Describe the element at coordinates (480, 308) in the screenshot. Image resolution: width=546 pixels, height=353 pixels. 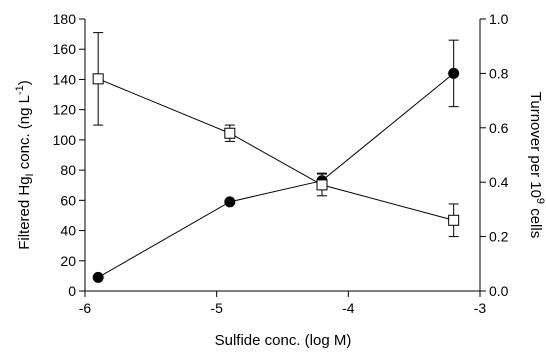
I see `x-tick-label: -3` at that location.